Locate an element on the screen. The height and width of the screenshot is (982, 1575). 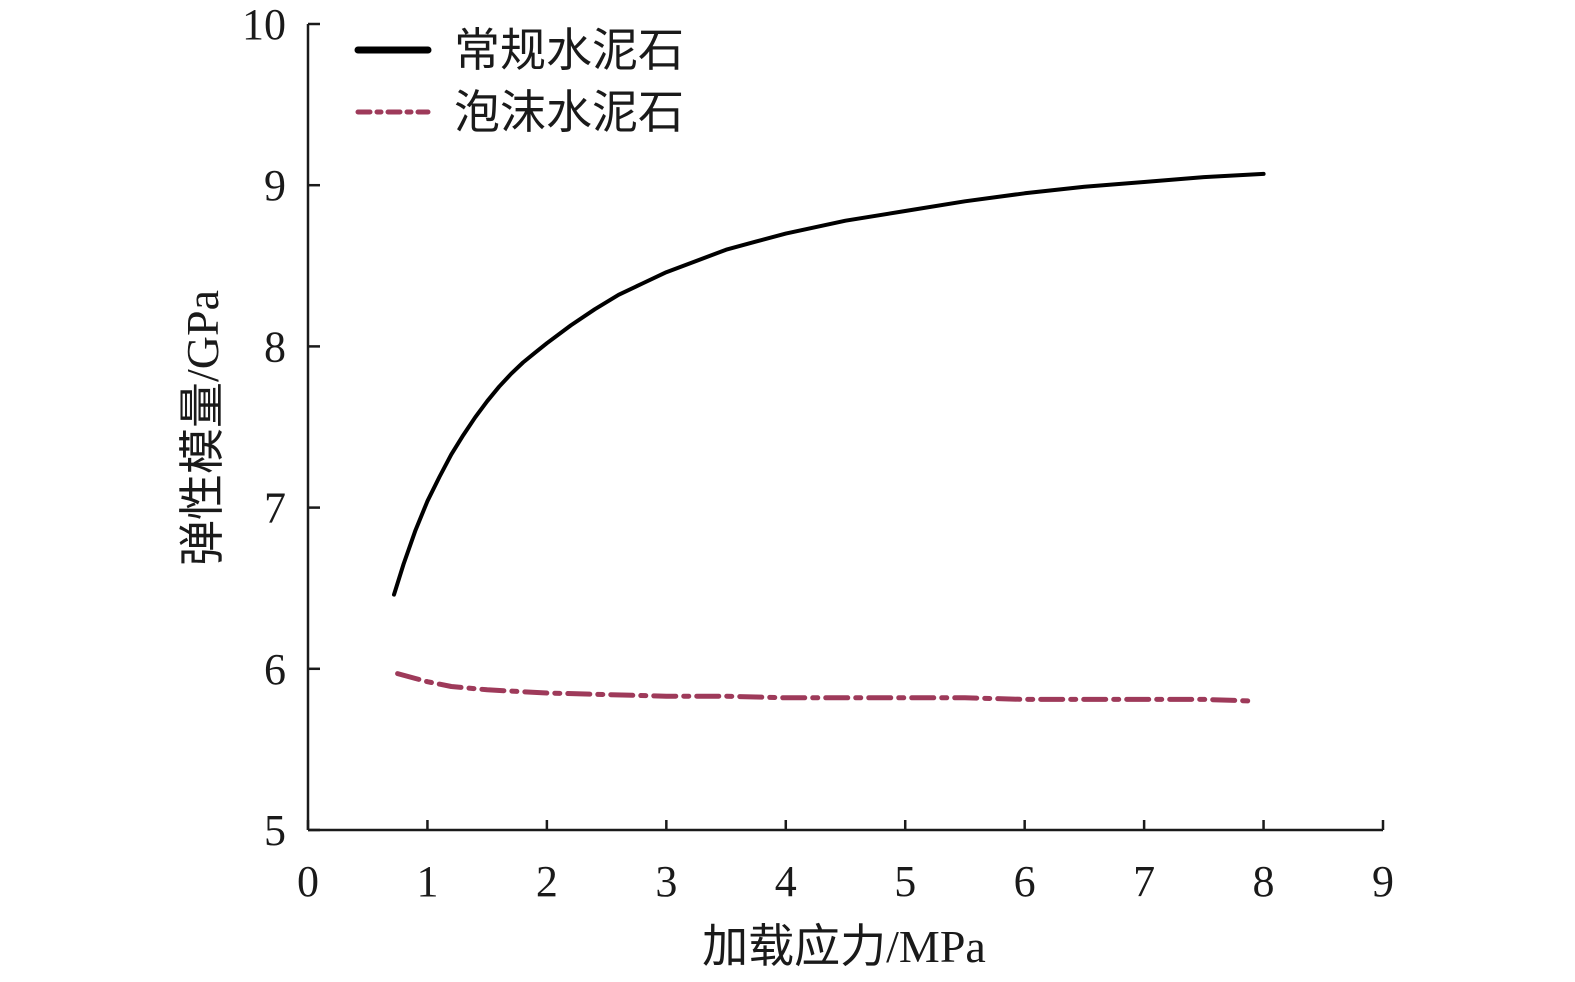
legend-label-1: 常规水泥石 is located at coordinates (569, 50).